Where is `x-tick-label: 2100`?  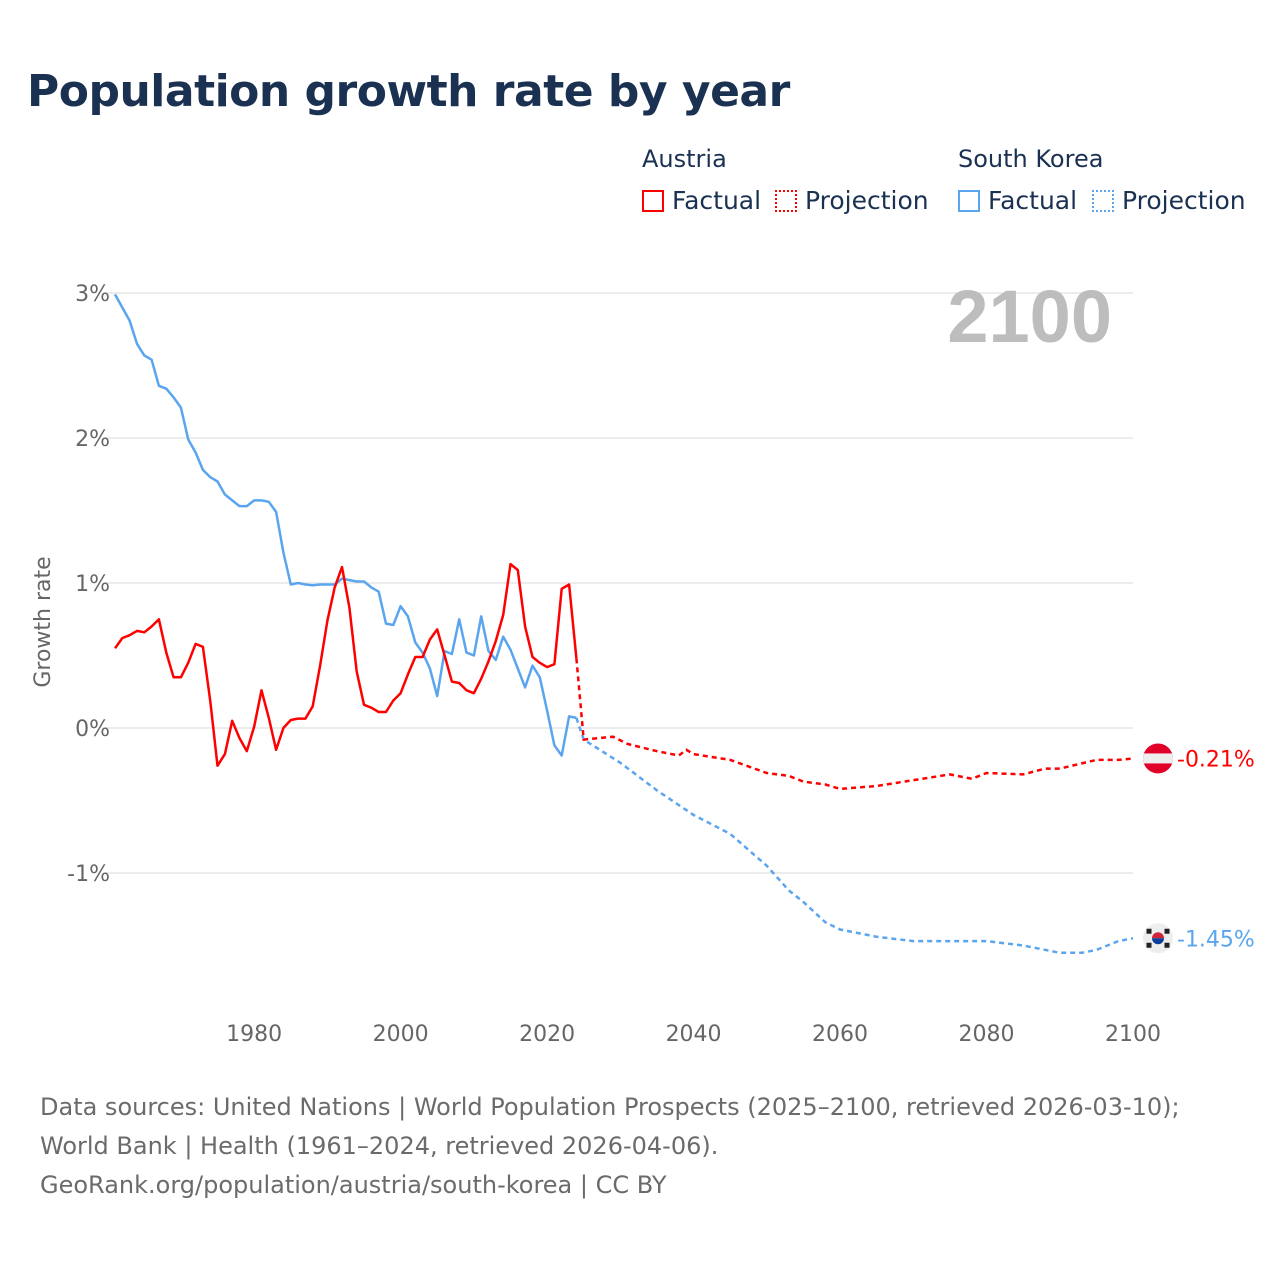
x-tick-label: 2100 is located at coordinates (1133, 1034).